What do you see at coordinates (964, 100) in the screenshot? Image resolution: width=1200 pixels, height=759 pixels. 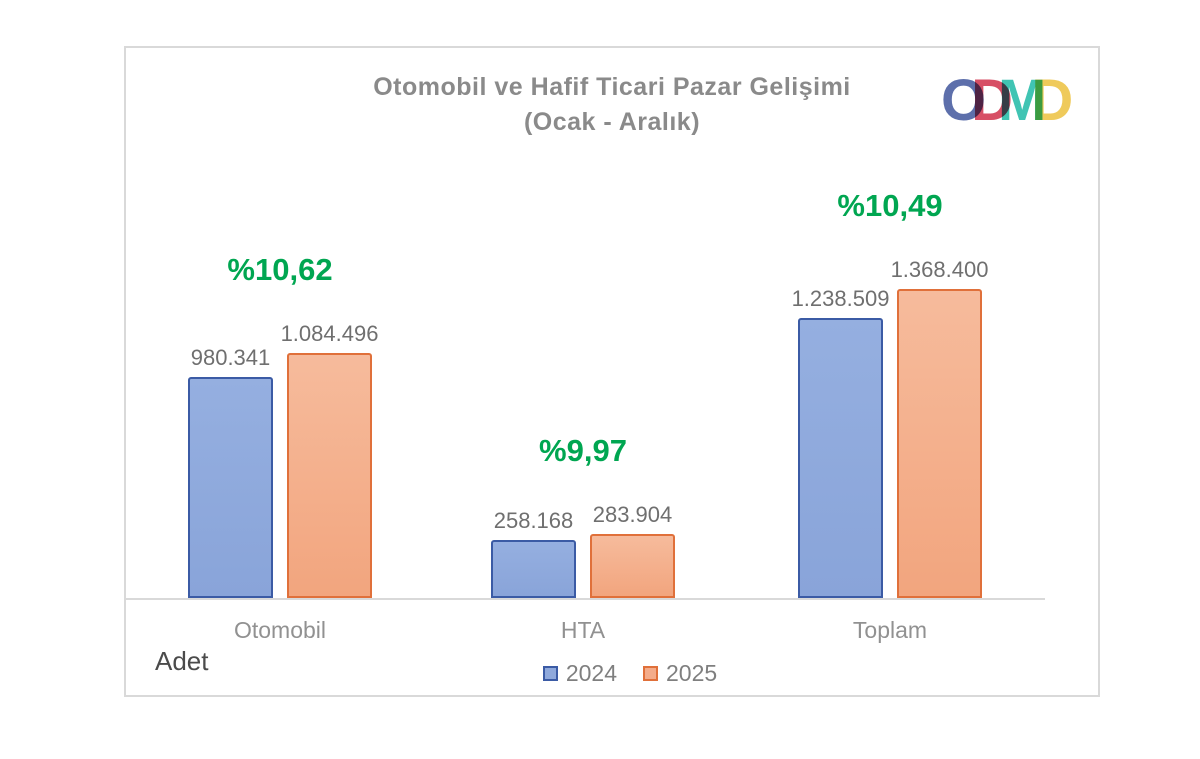 I see `logo-letter-1: O` at bounding box center [964, 100].